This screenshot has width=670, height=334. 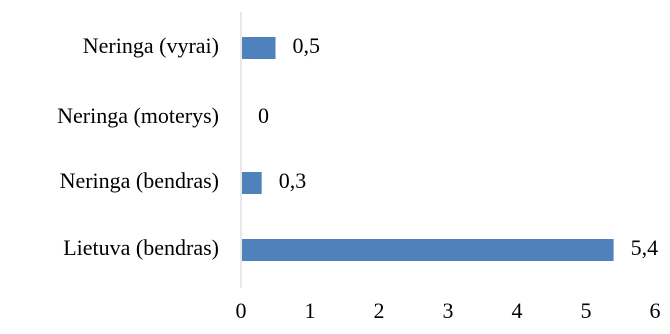 I want to click on category-label-3: Lietuva (bendras), so click(x=141, y=247).